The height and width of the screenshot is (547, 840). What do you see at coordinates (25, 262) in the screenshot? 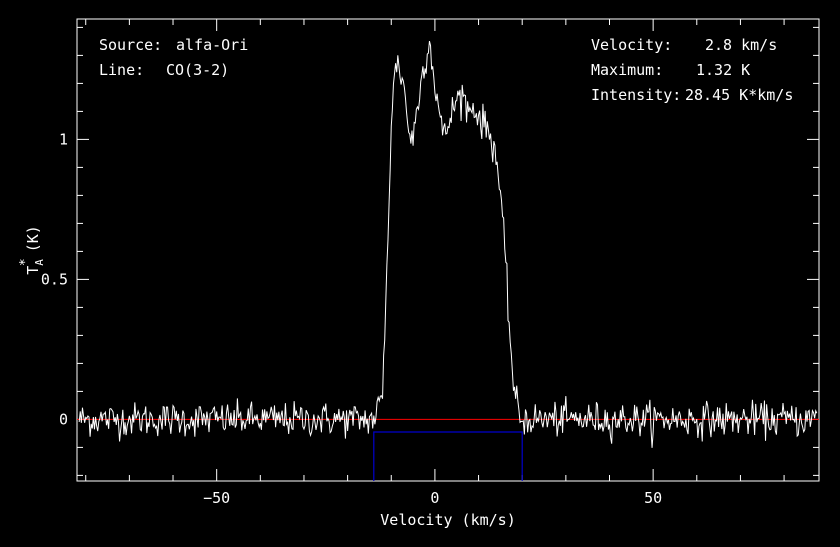
I see `y-axis-label-sup: *` at bounding box center [25, 262].